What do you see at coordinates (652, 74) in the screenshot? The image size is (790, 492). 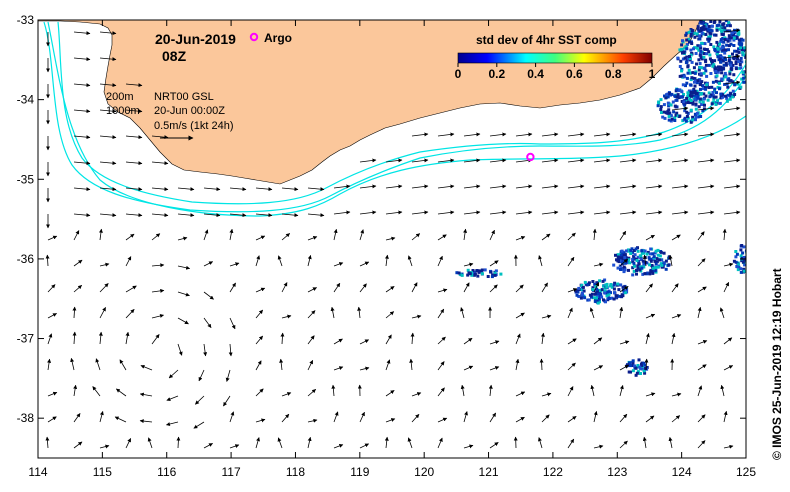 I see `colorbar-tick-label: 1` at bounding box center [652, 74].